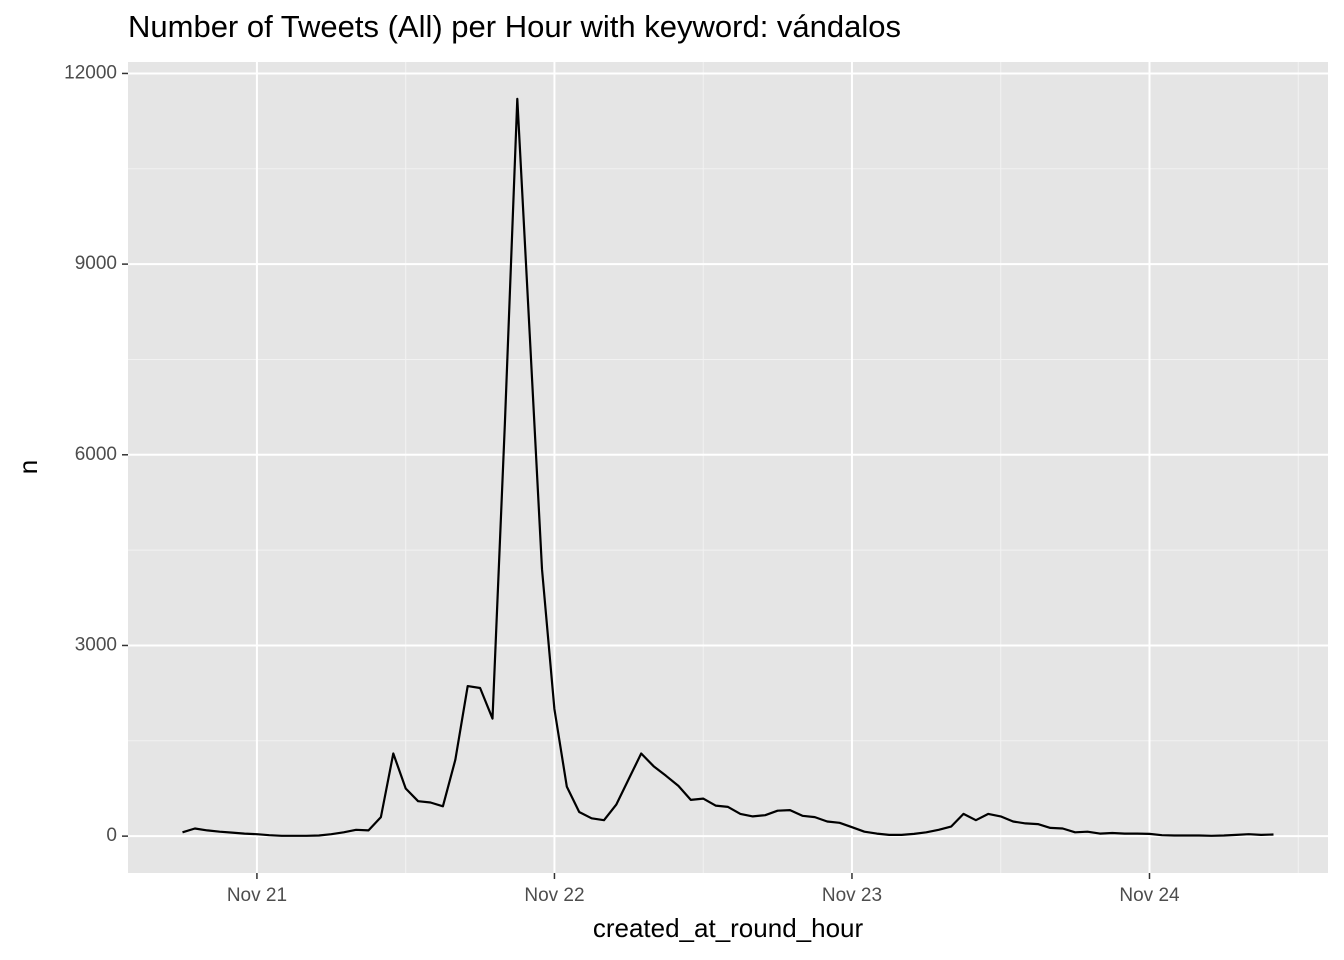 This screenshot has height=960, width=1344. I want to click on x-tick-label: Nov 21, so click(257, 895).